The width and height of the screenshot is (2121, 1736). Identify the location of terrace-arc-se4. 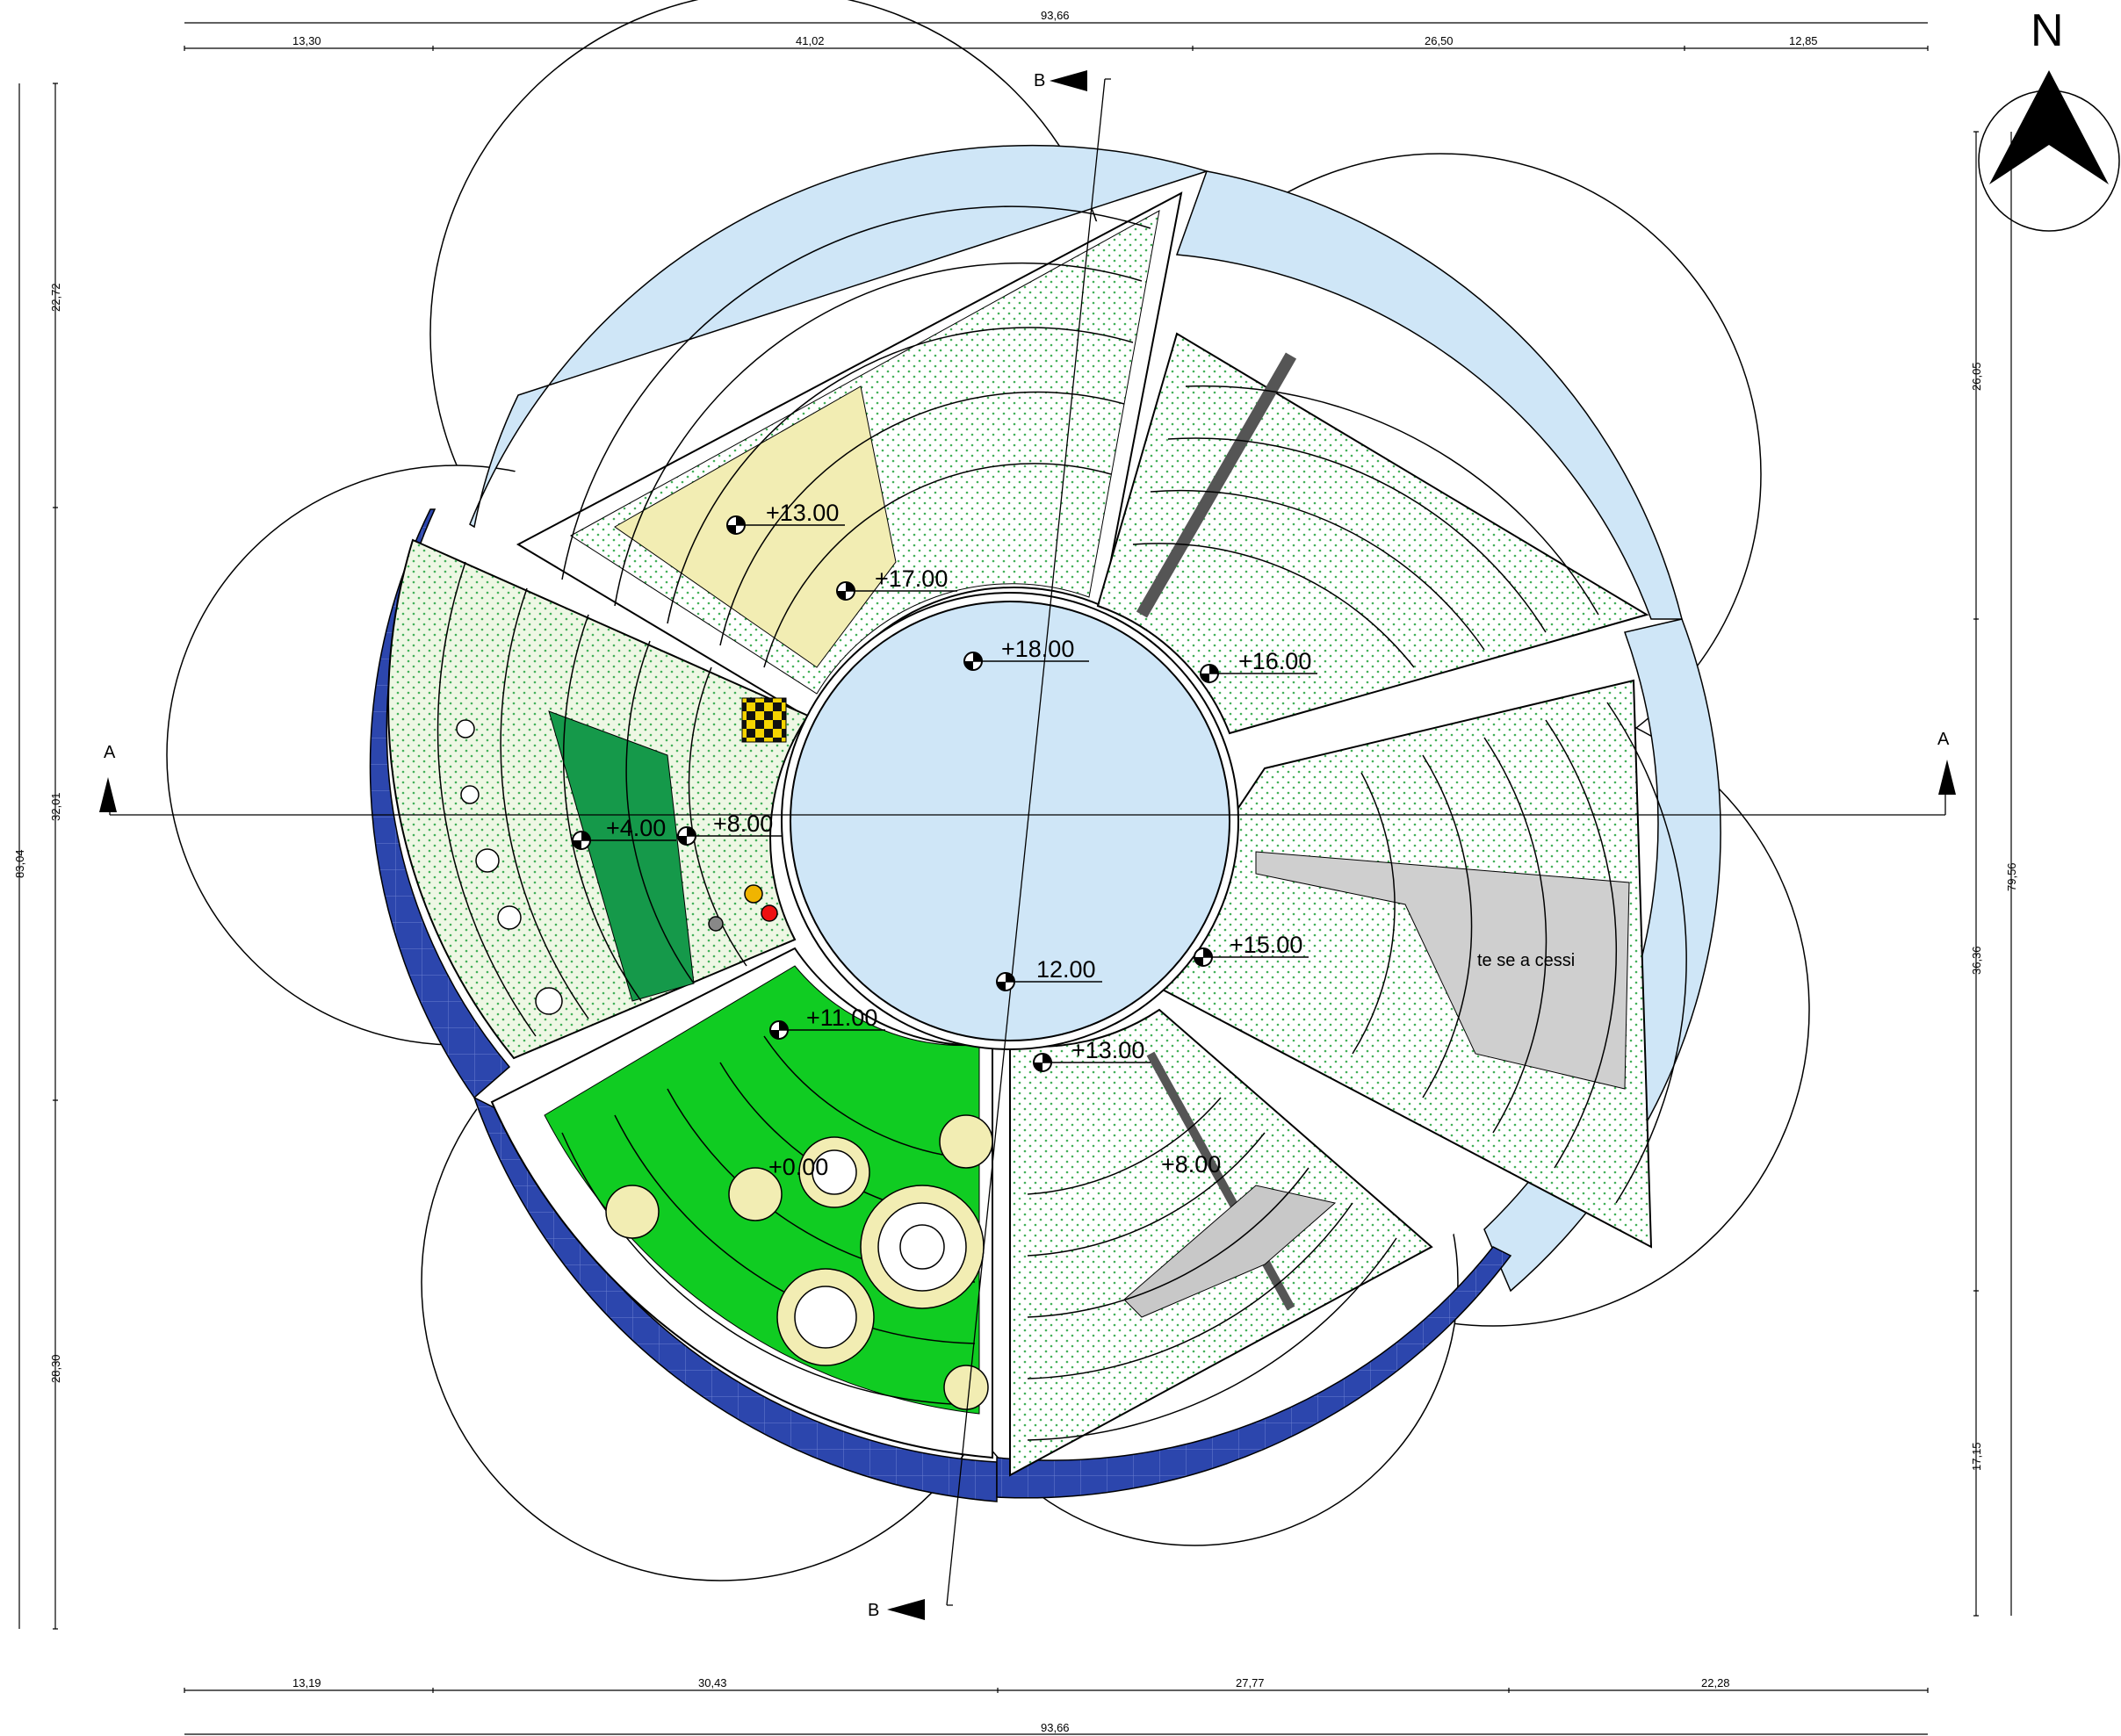
(1146, 1194).